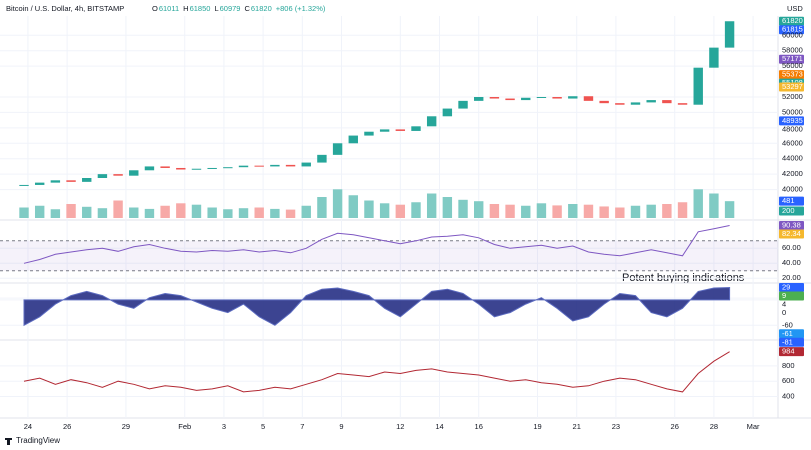 The image size is (811, 450). Describe the element at coordinates (792, 65) in the screenshot. I see `y-tick-label: 56000` at that location.